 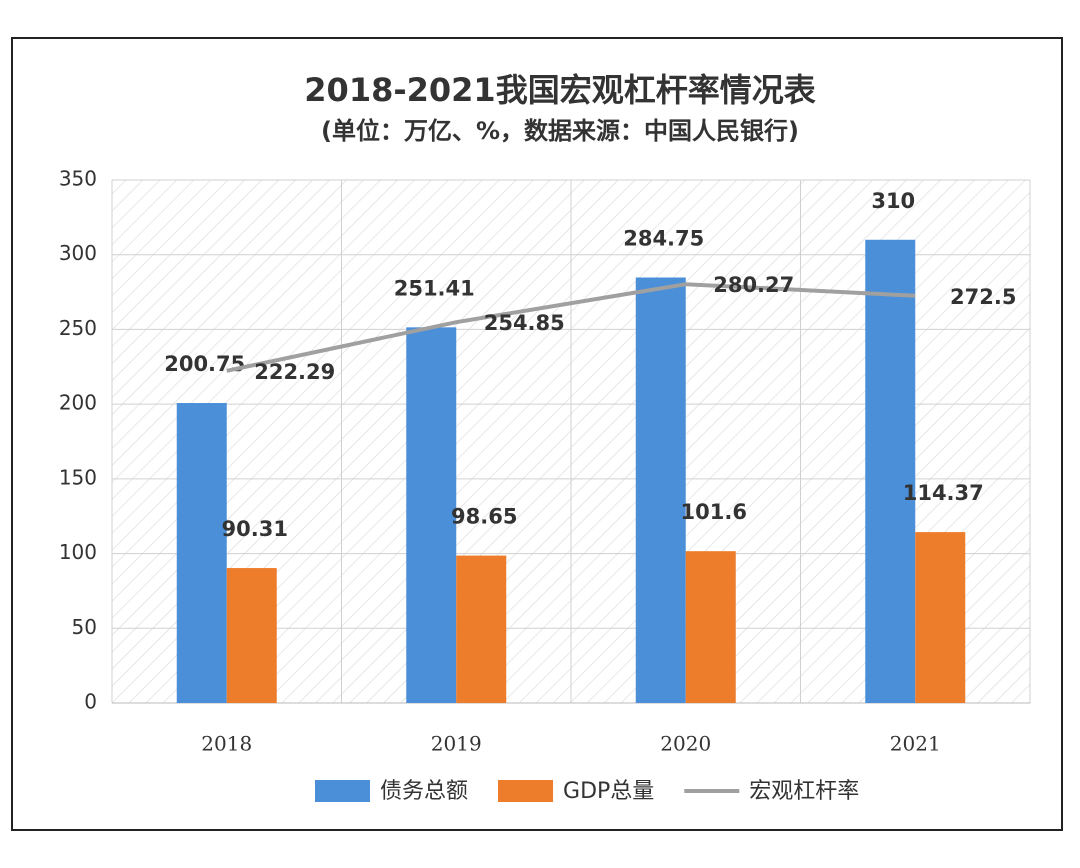 What do you see at coordinates (226, 744) in the screenshot?
I see `x-tick-label: 2018` at bounding box center [226, 744].